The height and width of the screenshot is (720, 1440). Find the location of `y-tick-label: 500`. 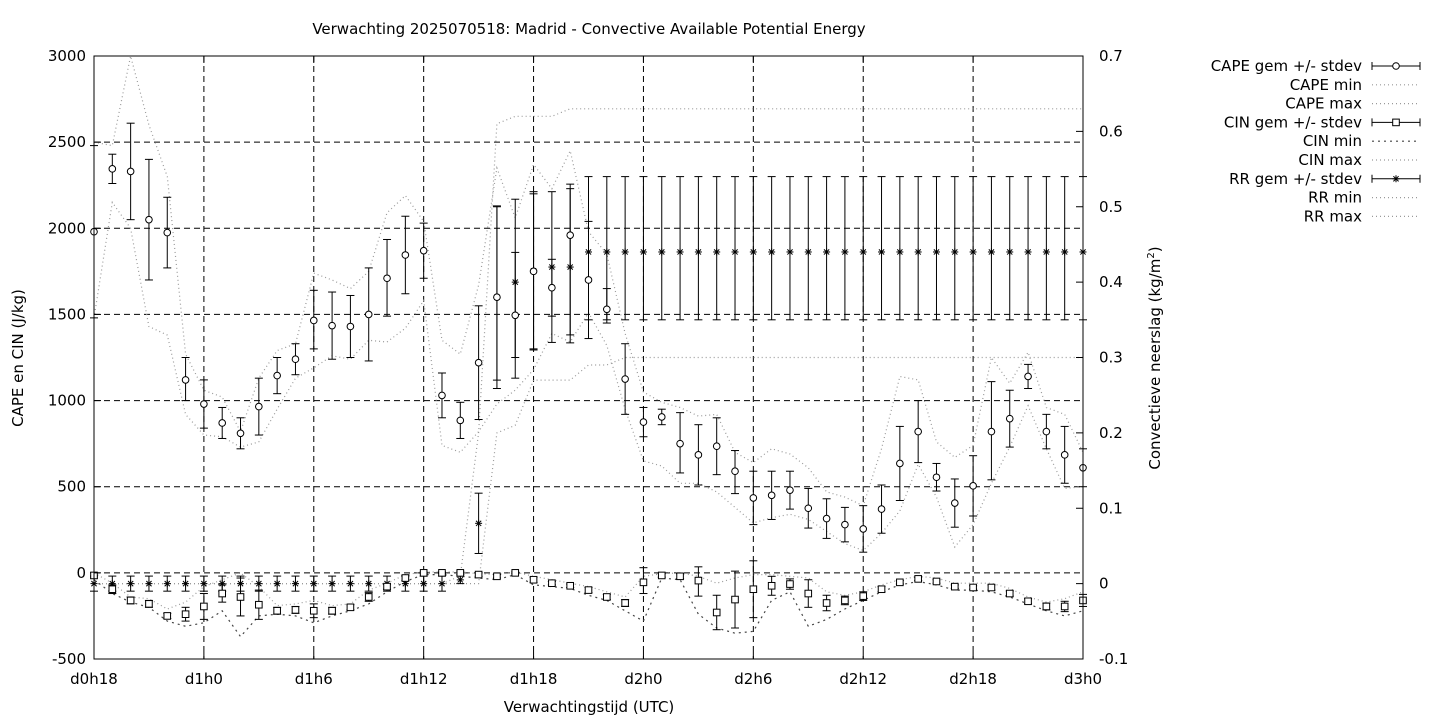

y-tick-label: 500 is located at coordinates (71, 487).